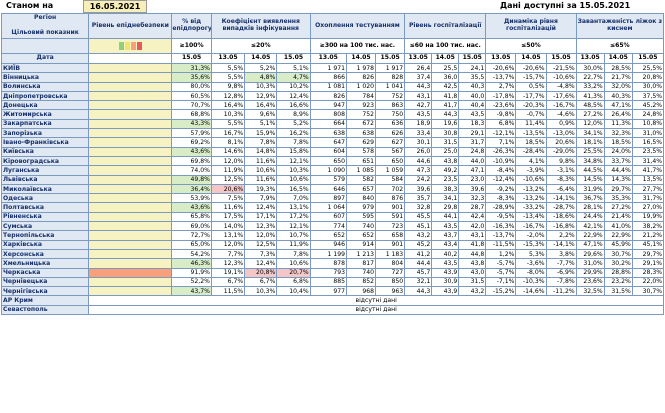 This screenshot has height=413, width=665. I want to click on detection-cell: 14,8%, so click(261, 151).